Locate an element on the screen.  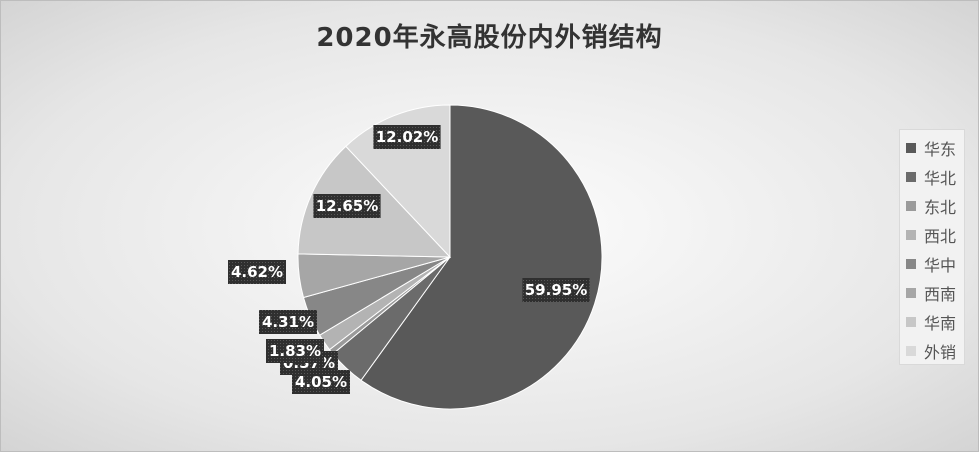
legend-label-5: 华中 is located at coordinates (940, 265).